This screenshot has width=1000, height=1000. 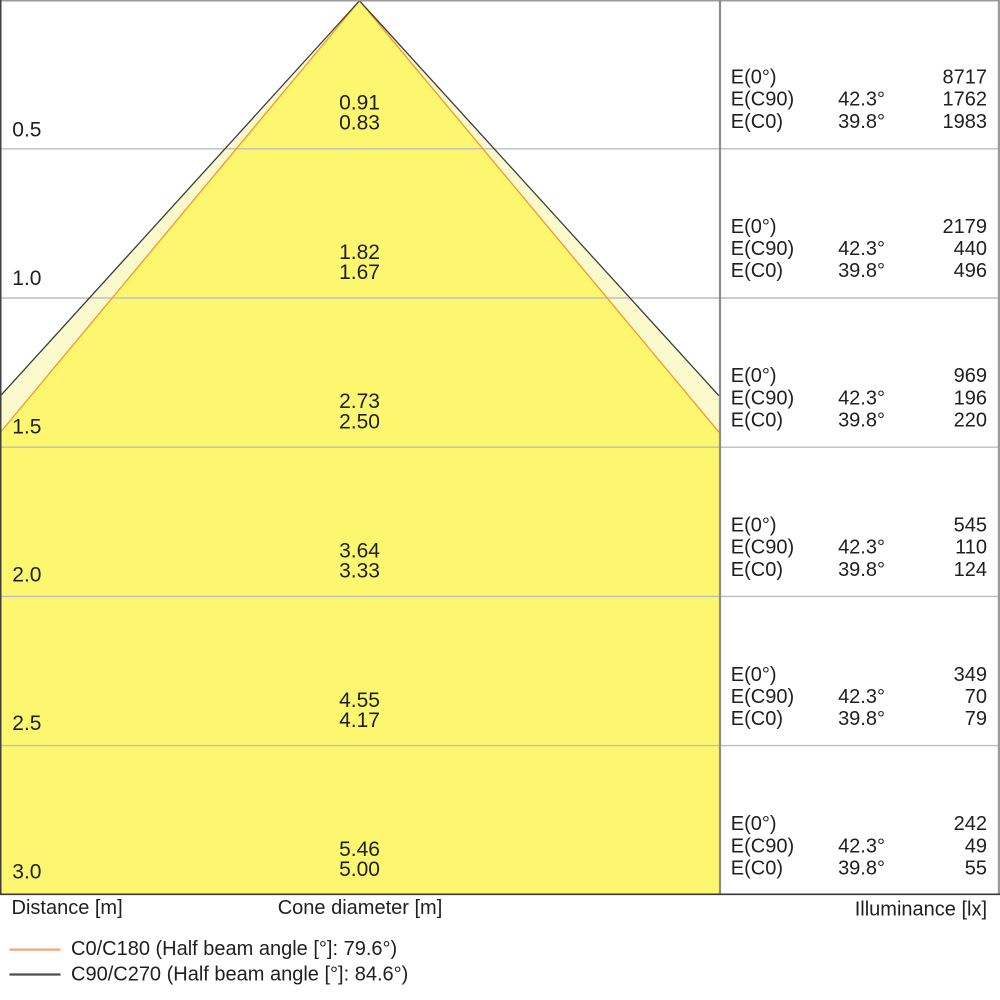 I want to click on svg-text: 0.91, so click(x=359, y=103).